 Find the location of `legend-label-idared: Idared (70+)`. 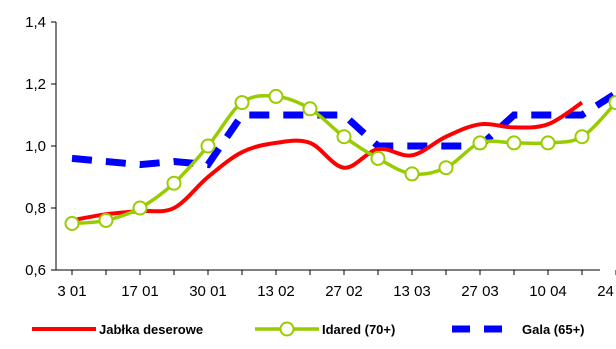

legend-label-idared: Idared (70+) is located at coordinates (358, 329).